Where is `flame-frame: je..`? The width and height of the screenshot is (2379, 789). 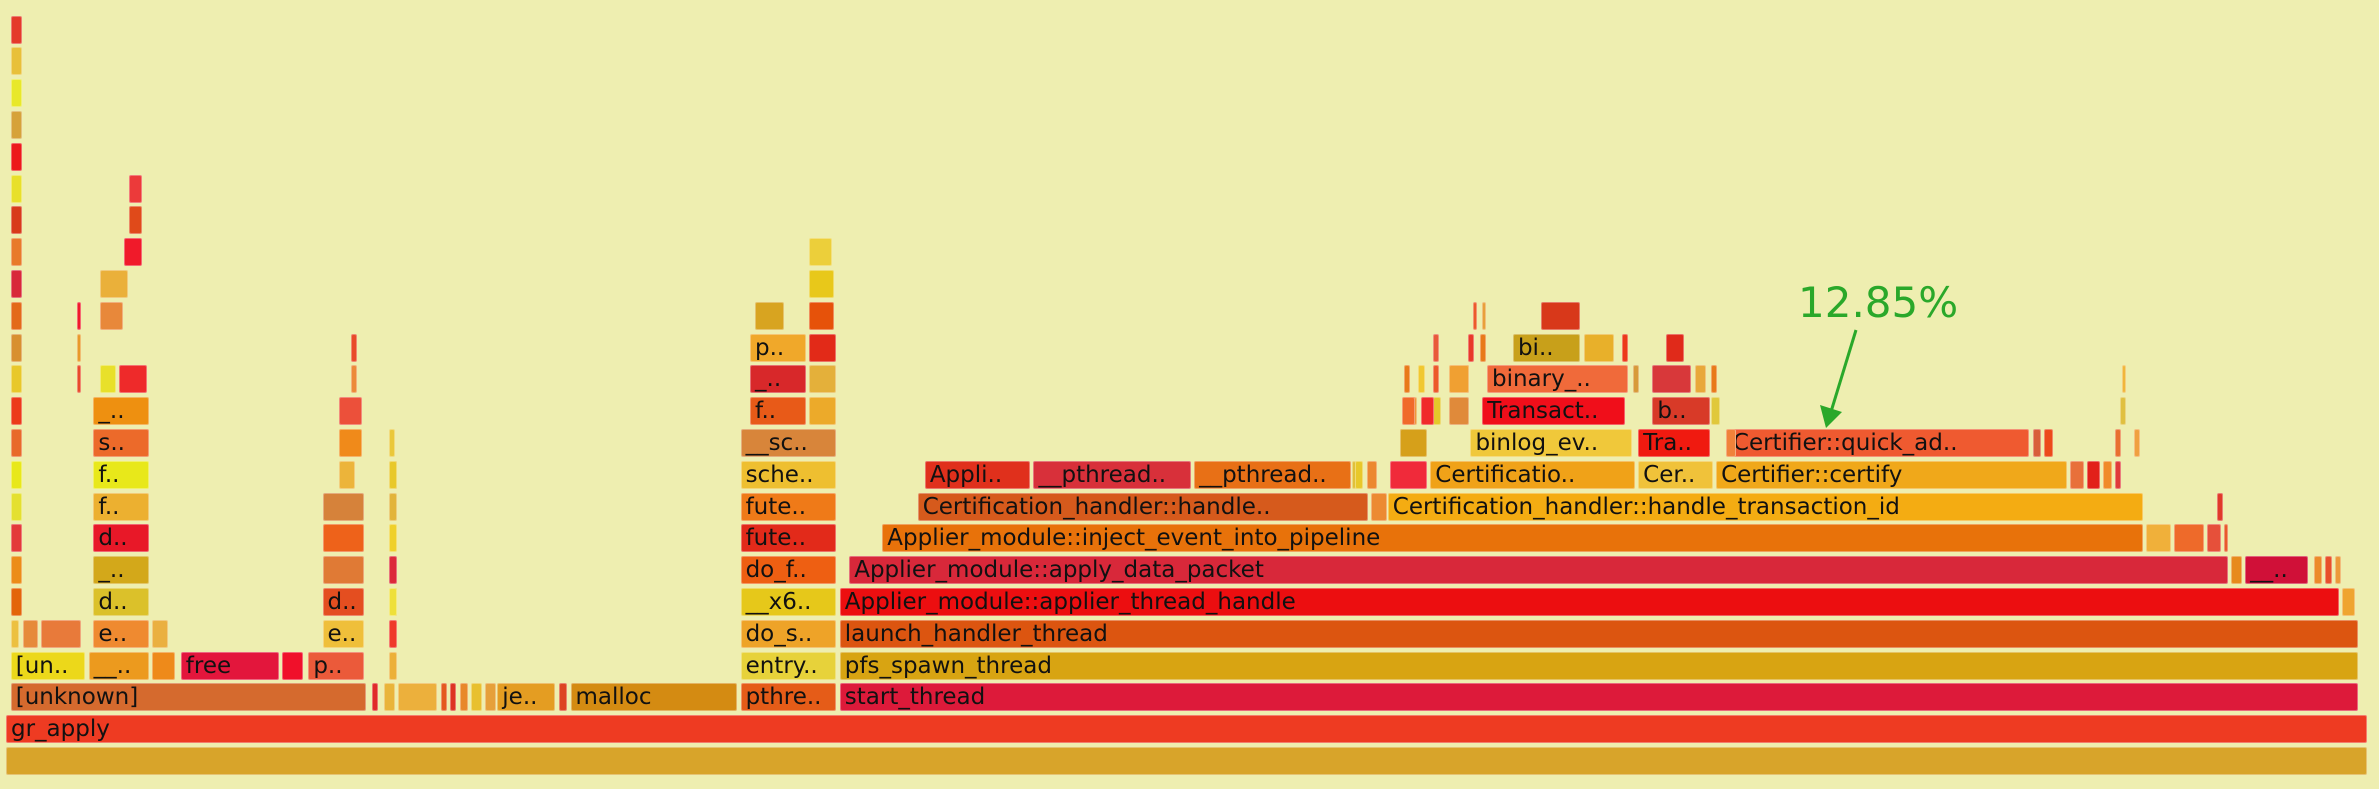 flame-frame: je.. is located at coordinates (526, 697).